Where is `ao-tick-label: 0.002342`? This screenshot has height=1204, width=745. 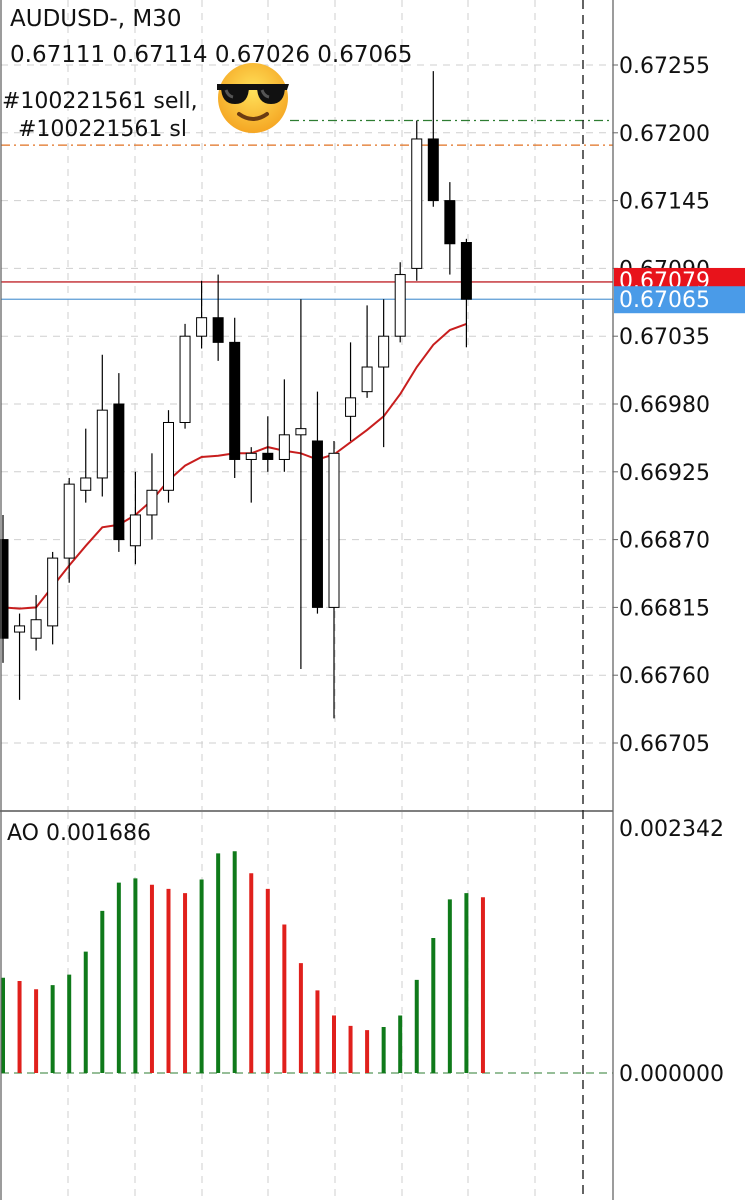
ao-tick-label: 0.002342 is located at coordinates (671, 829).